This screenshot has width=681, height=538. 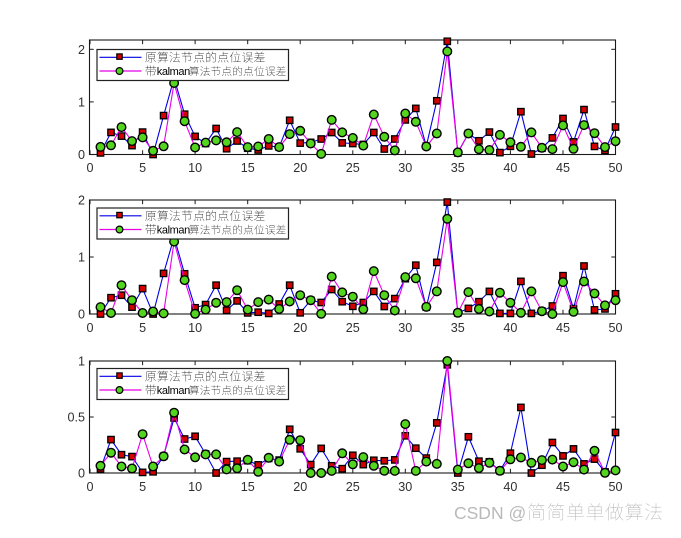 What do you see at coordinates (76, 418) in the screenshot?
I see `svg-text: 0.5` at bounding box center [76, 418].